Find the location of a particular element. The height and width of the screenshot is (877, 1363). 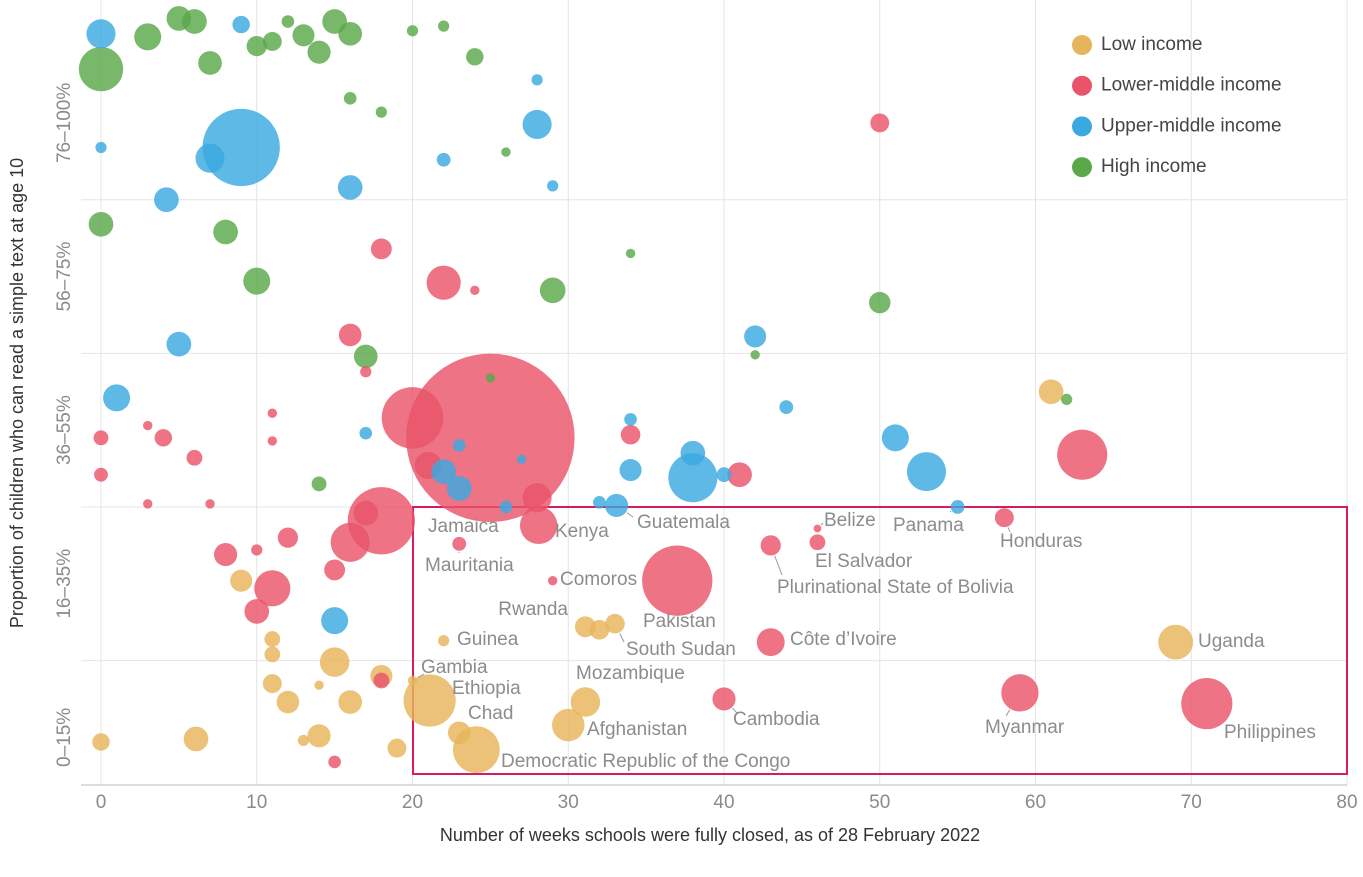

x-tick-label: 40 is located at coordinates (723, 802).